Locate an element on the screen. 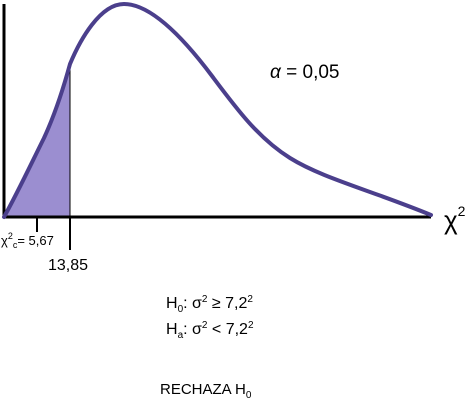 The width and height of the screenshot is (470, 408). decision-main: RECHAZA H is located at coordinates (203, 389).